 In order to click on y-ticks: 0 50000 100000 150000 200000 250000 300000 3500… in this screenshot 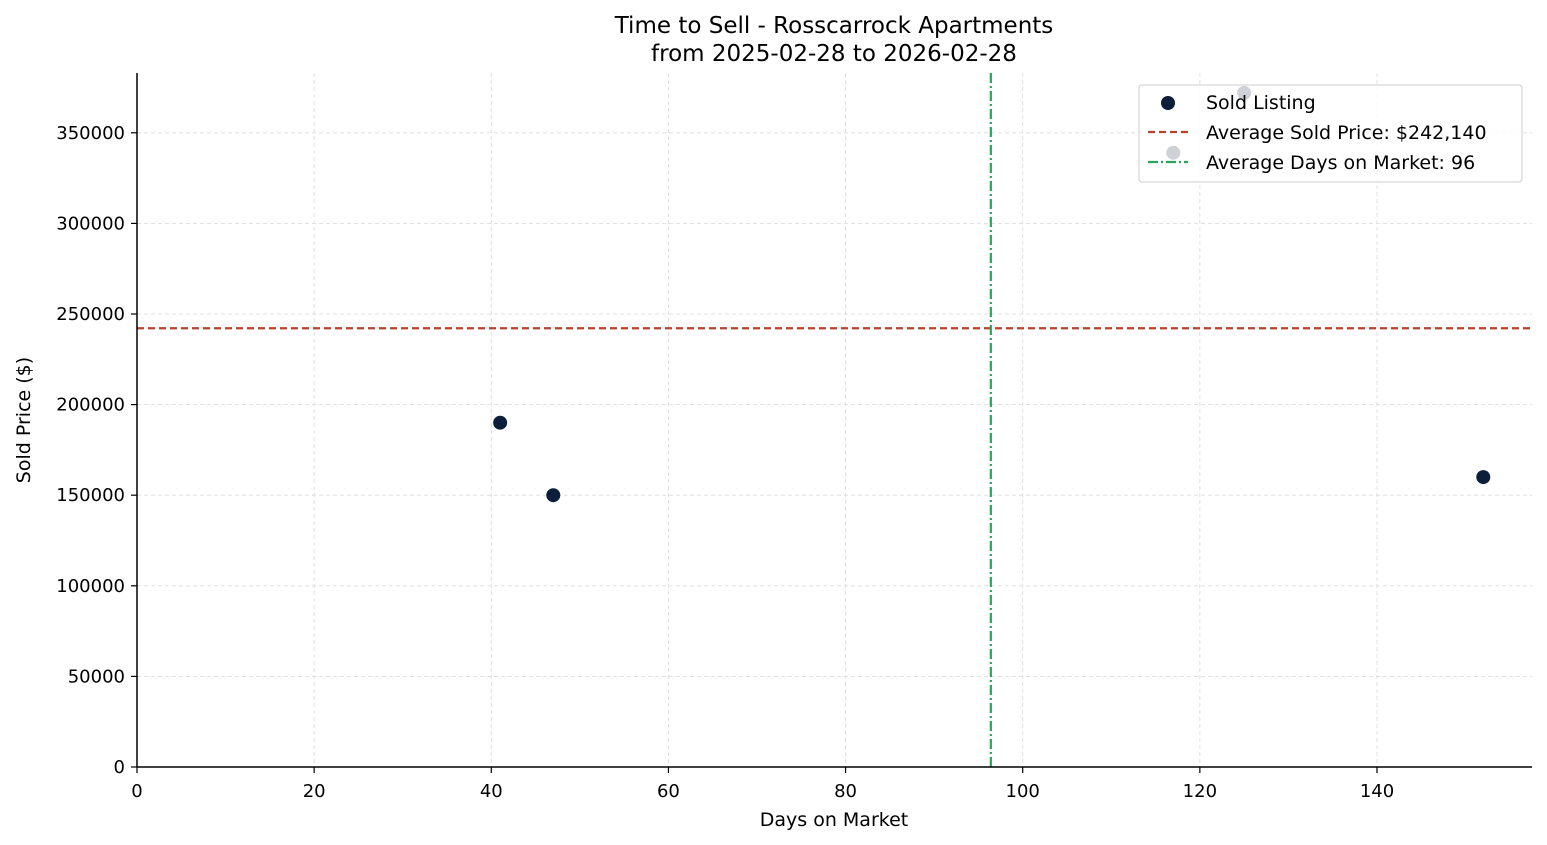, I will do `click(96, 450)`.